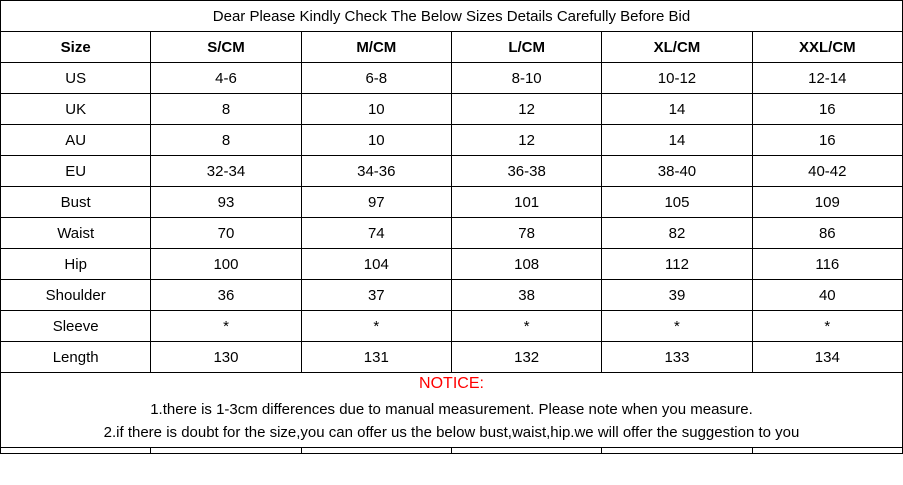 This screenshot has width=903, height=485. I want to click on size-cell: 39, so click(677, 295).